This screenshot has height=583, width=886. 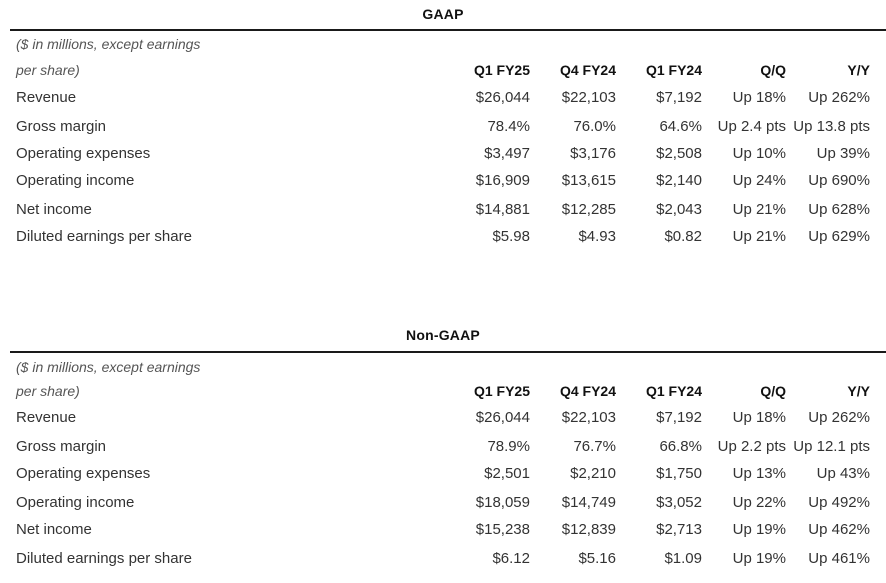 I want to click on value-q4fy24: $3,176, so click(x=593, y=153).